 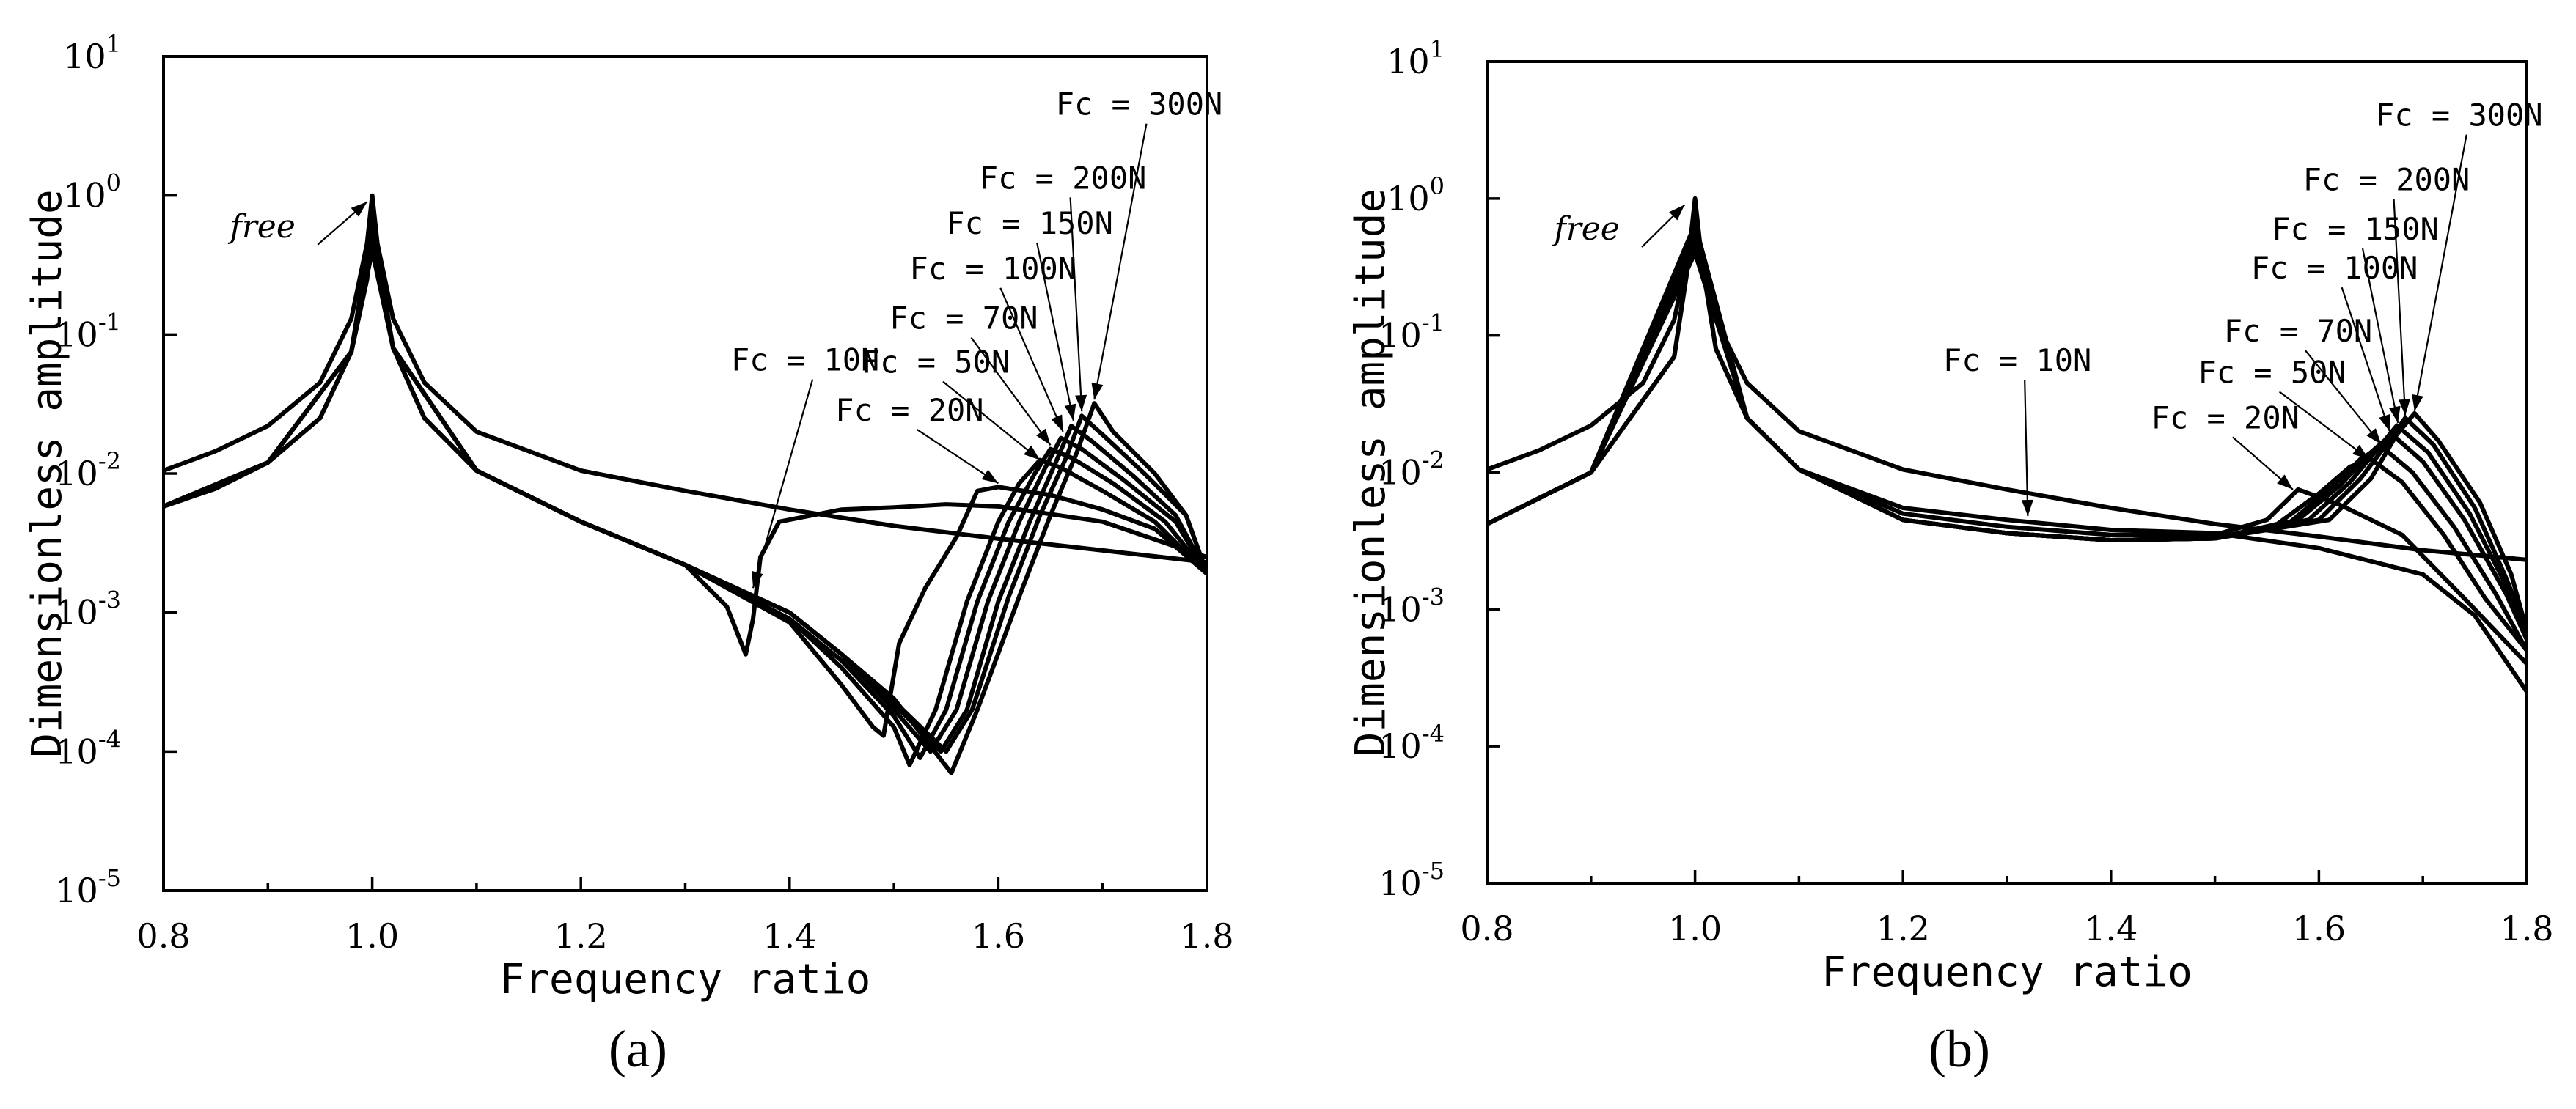 What do you see at coordinates (581, 936) in the screenshot?
I see `x-tick-label: 1.2` at bounding box center [581, 936].